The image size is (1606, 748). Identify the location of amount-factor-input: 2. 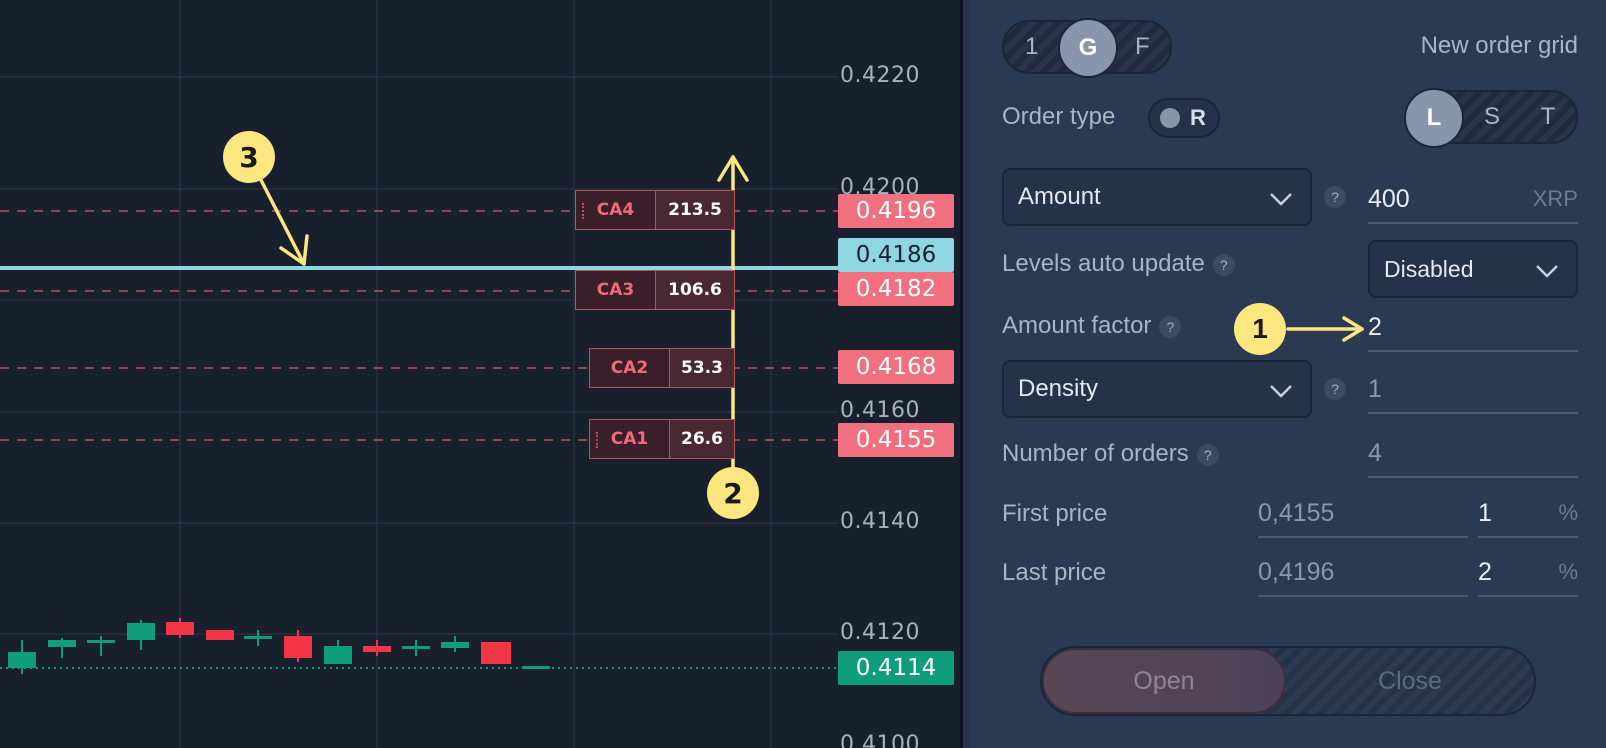
(1473, 328).